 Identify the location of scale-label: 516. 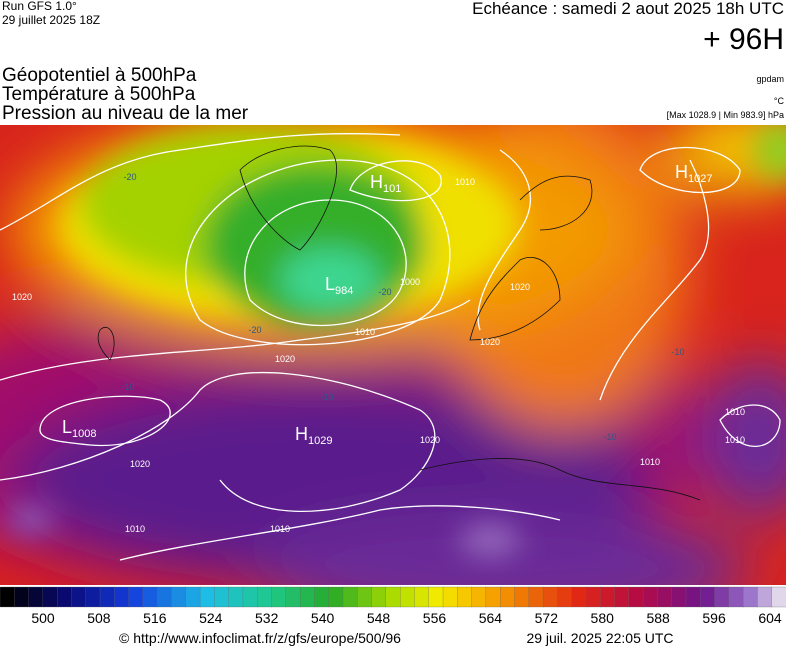
(155, 618).